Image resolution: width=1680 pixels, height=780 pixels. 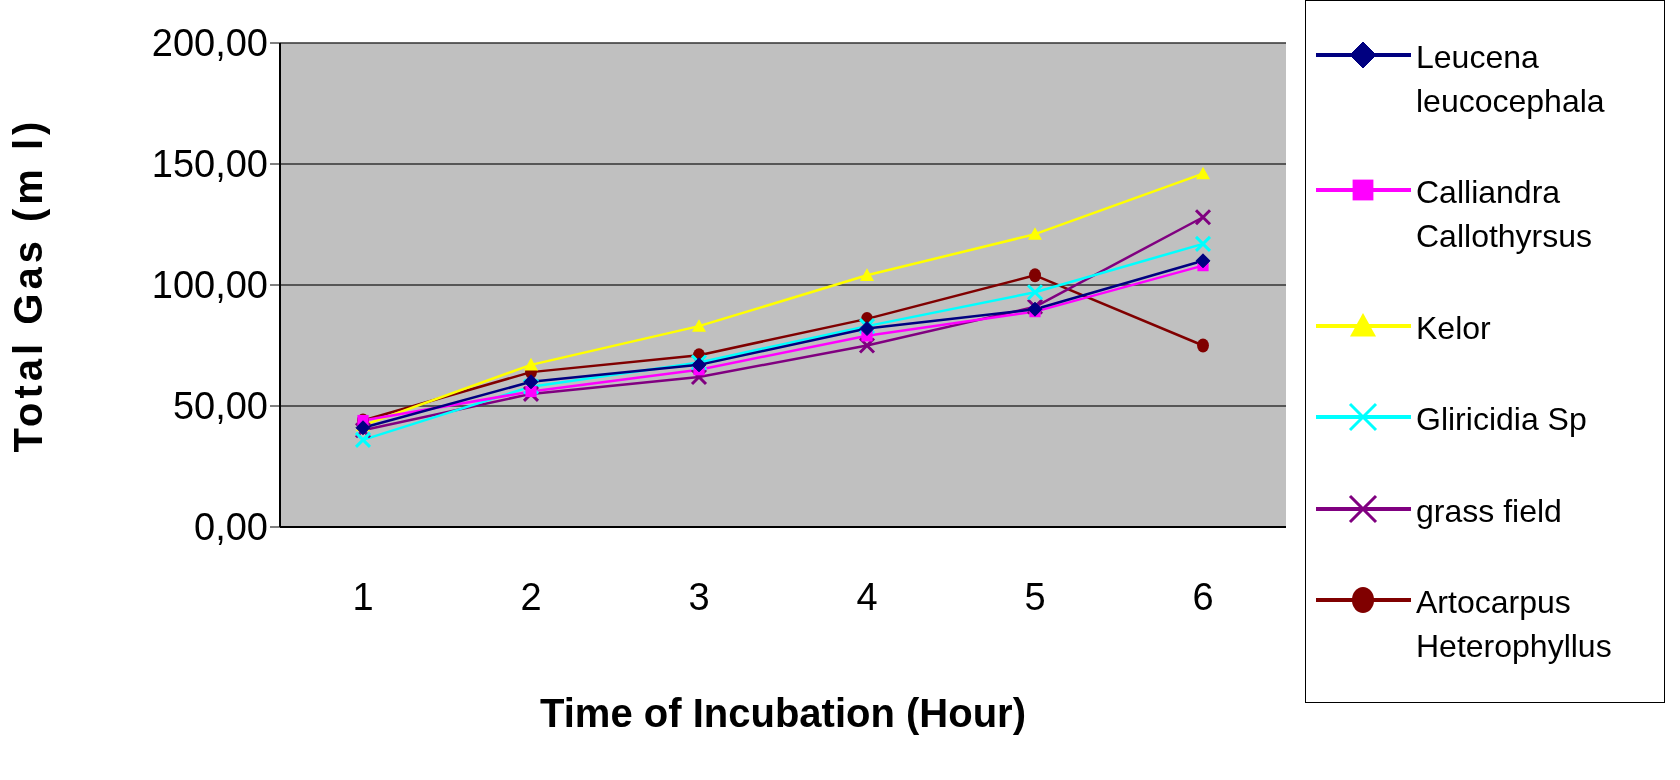 What do you see at coordinates (1454, 328) in the screenshot?
I see `legend-label: Kelor` at bounding box center [1454, 328].